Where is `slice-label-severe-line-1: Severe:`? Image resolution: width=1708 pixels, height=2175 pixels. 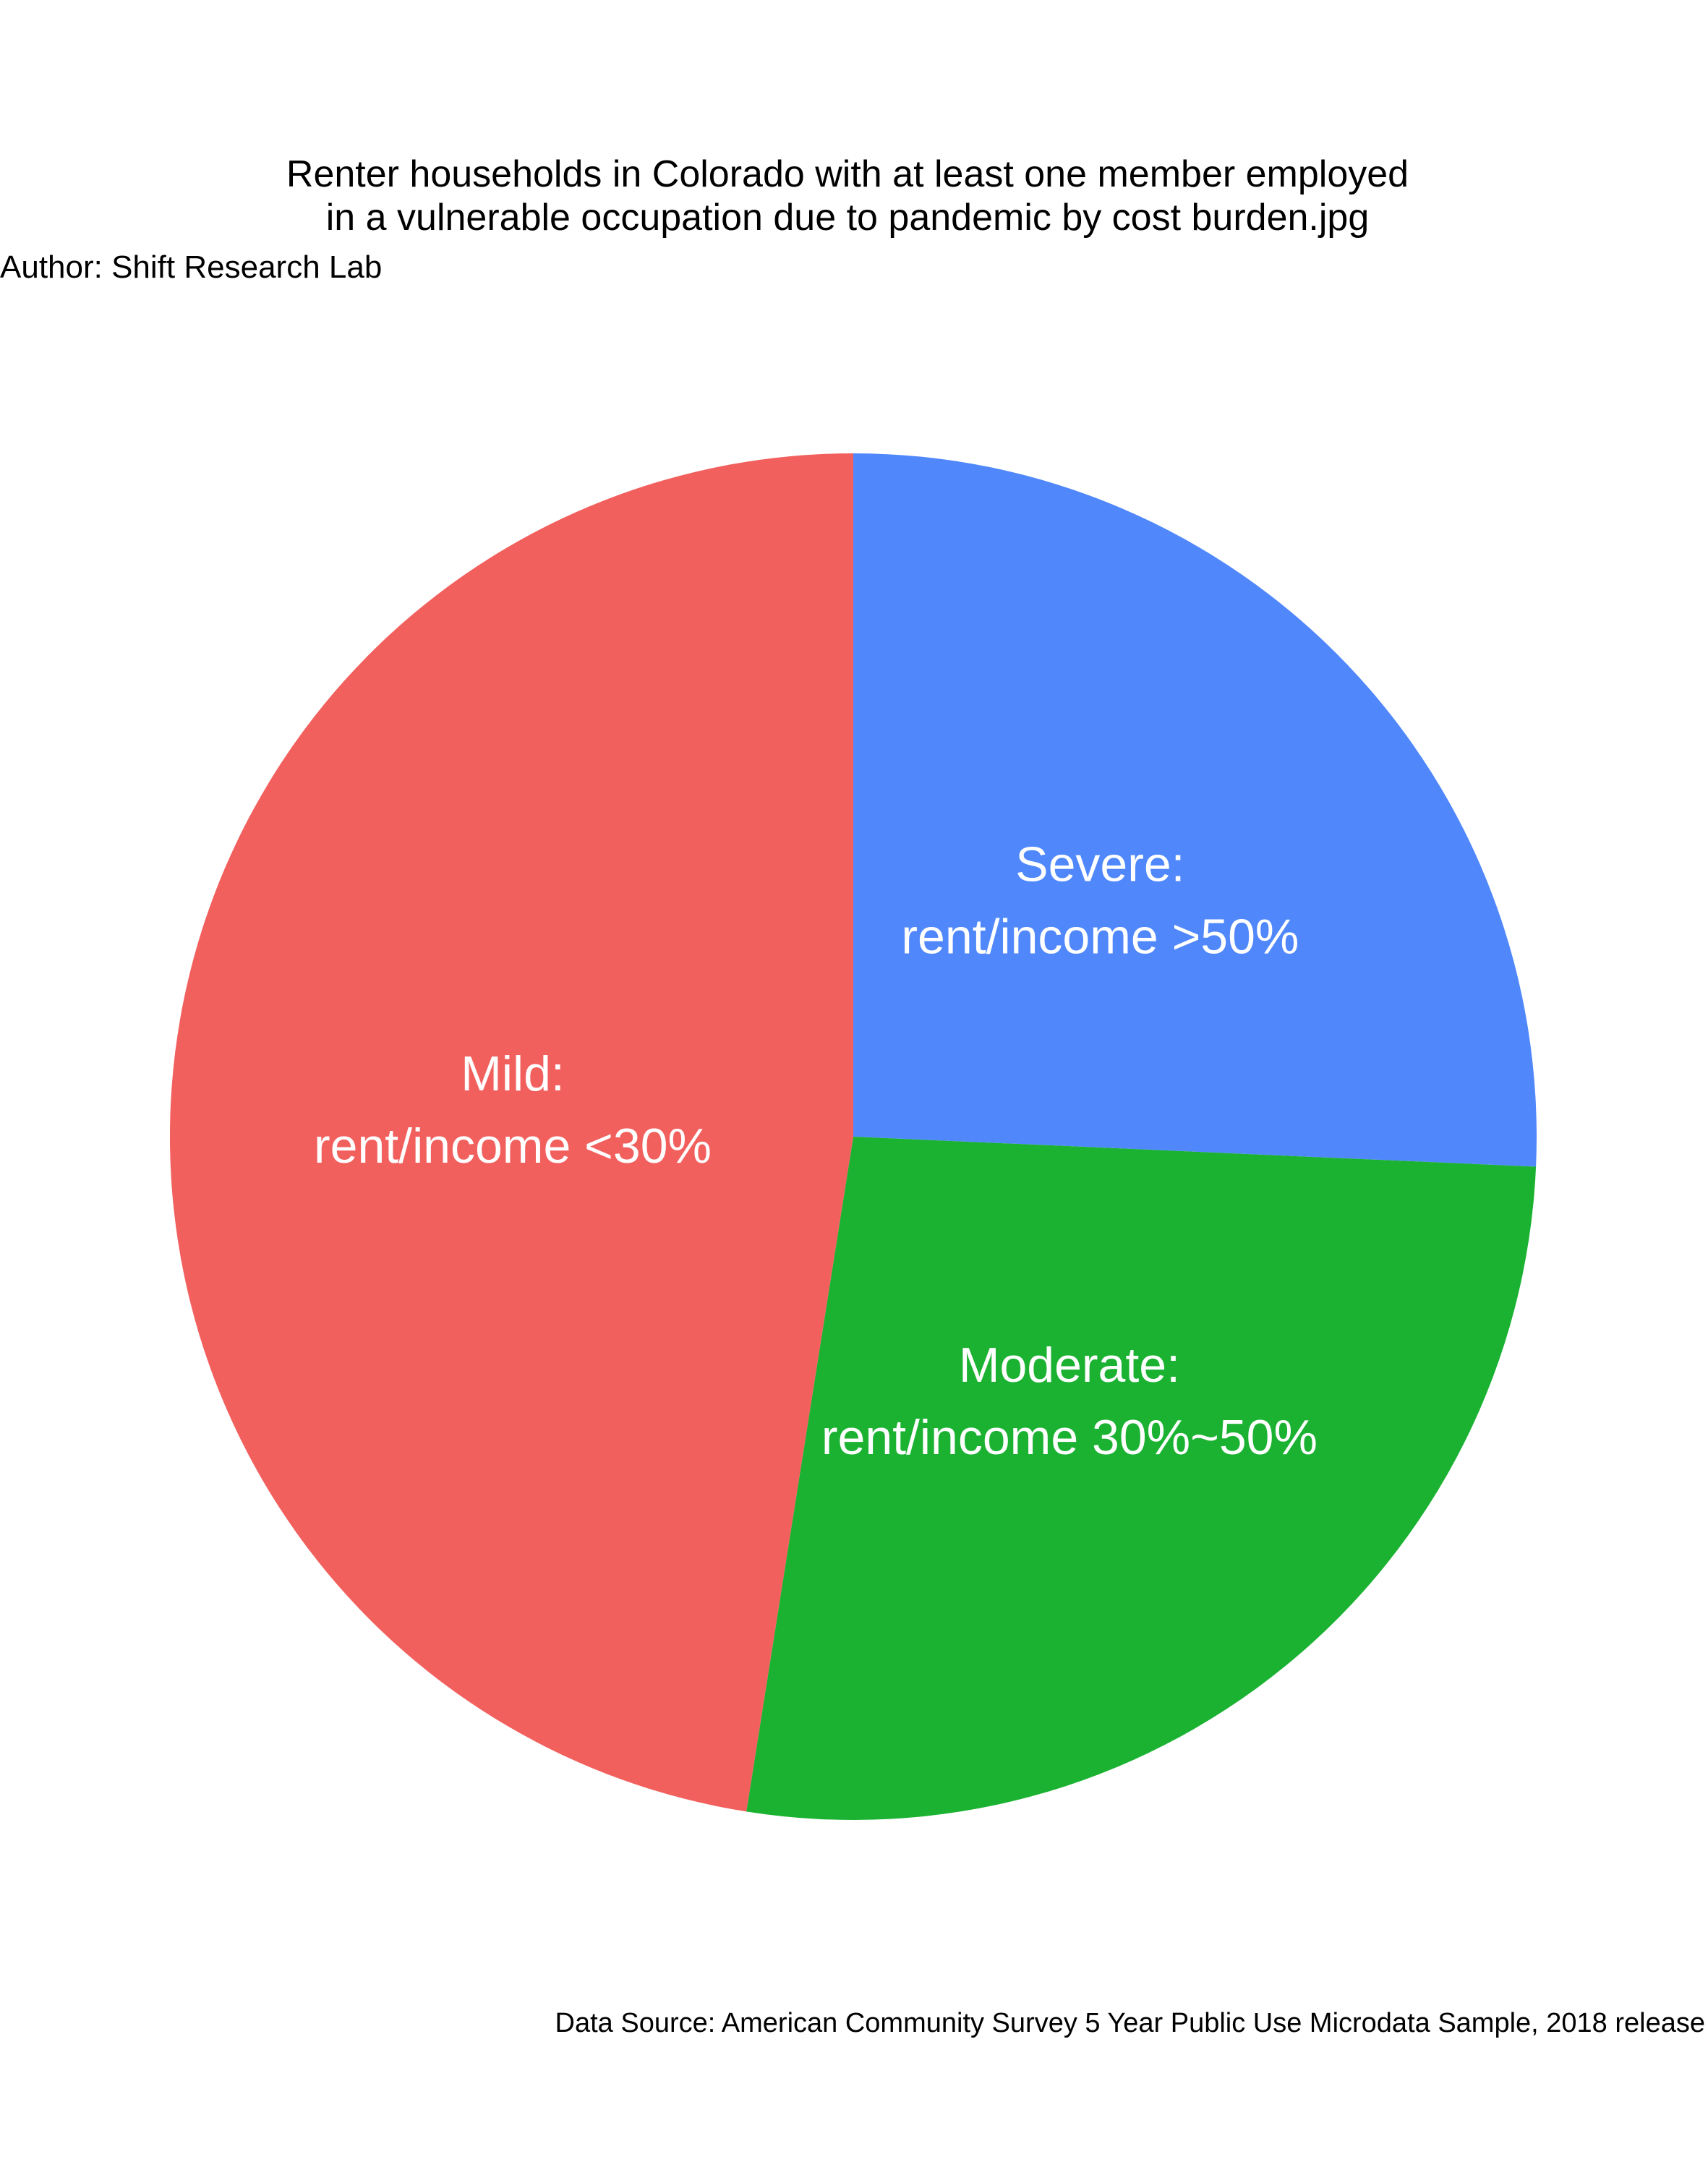 slice-label-severe-line-1: Severe: is located at coordinates (1100, 865).